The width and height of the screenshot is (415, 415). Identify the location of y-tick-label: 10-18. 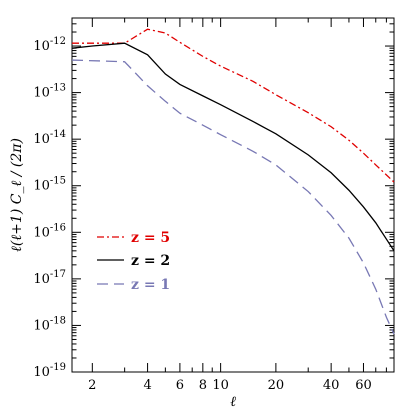
(49, 324).